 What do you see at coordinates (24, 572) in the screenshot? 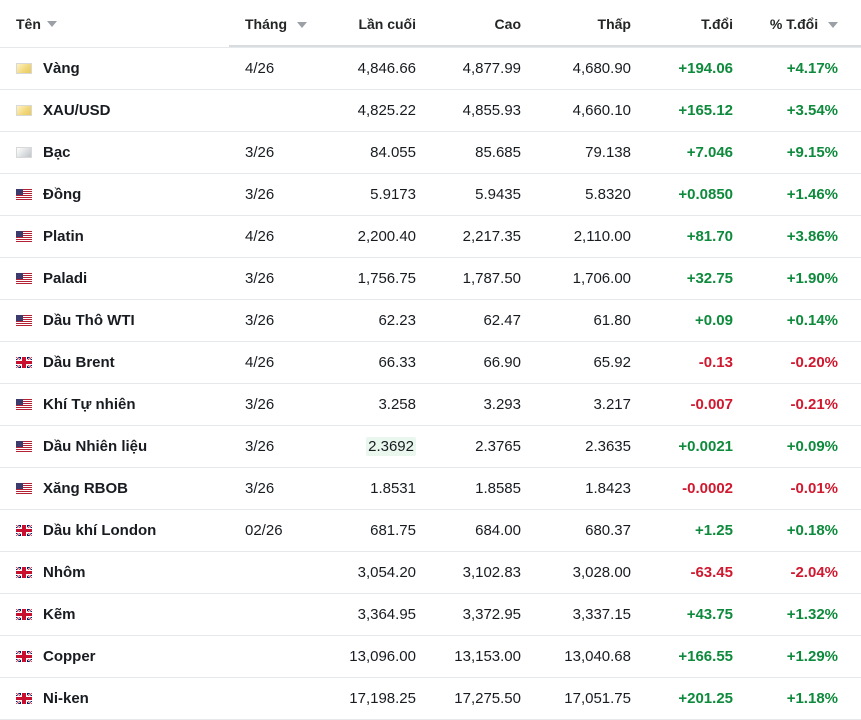
I see `uk-flag-icon` at bounding box center [24, 572].